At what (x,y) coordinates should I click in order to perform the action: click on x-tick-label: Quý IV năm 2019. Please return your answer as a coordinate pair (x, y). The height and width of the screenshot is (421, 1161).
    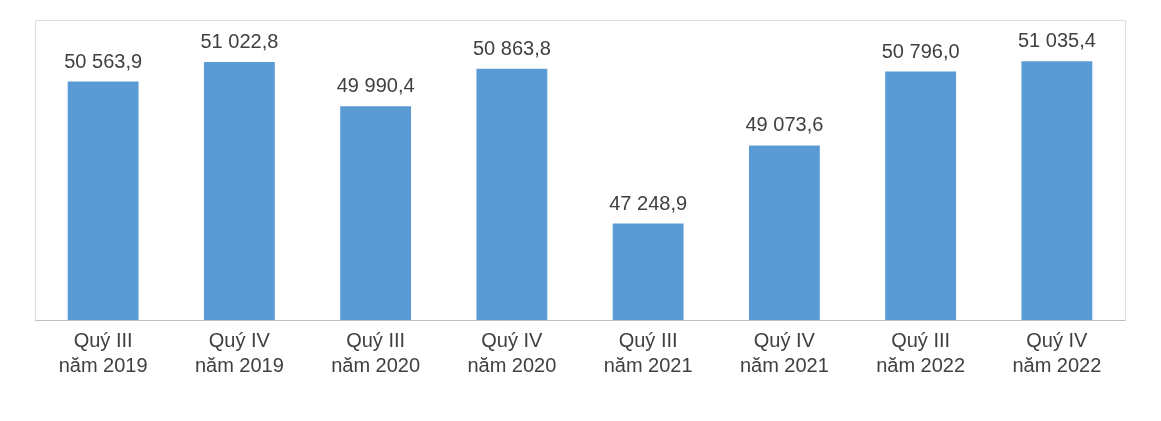
    Looking at the image, I should click on (239, 352).